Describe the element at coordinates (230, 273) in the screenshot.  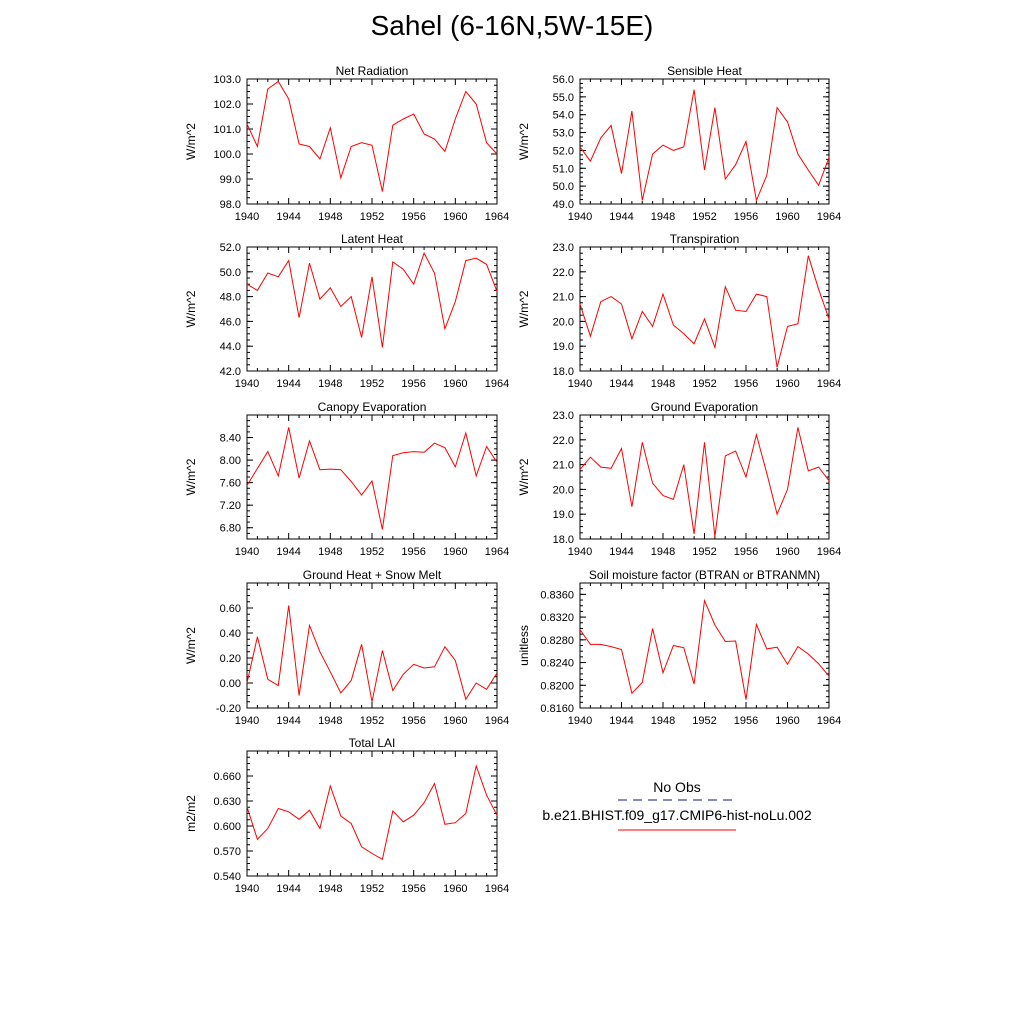
I see `y-tick-label: 50.0` at that location.